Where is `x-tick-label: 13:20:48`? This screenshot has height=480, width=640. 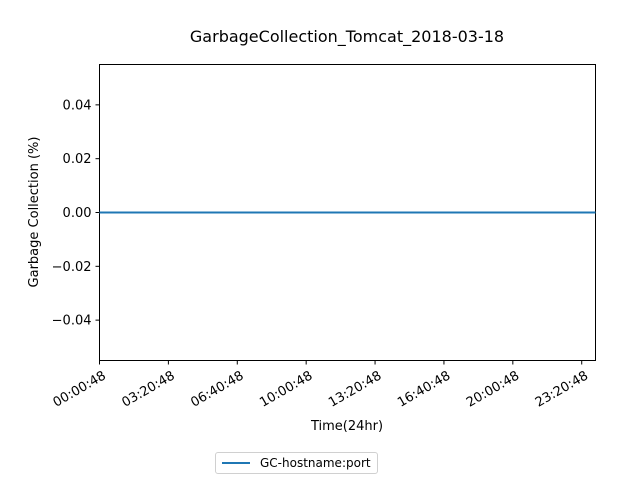 x-tick-label: 13:20:48 is located at coordinates (355, 389).